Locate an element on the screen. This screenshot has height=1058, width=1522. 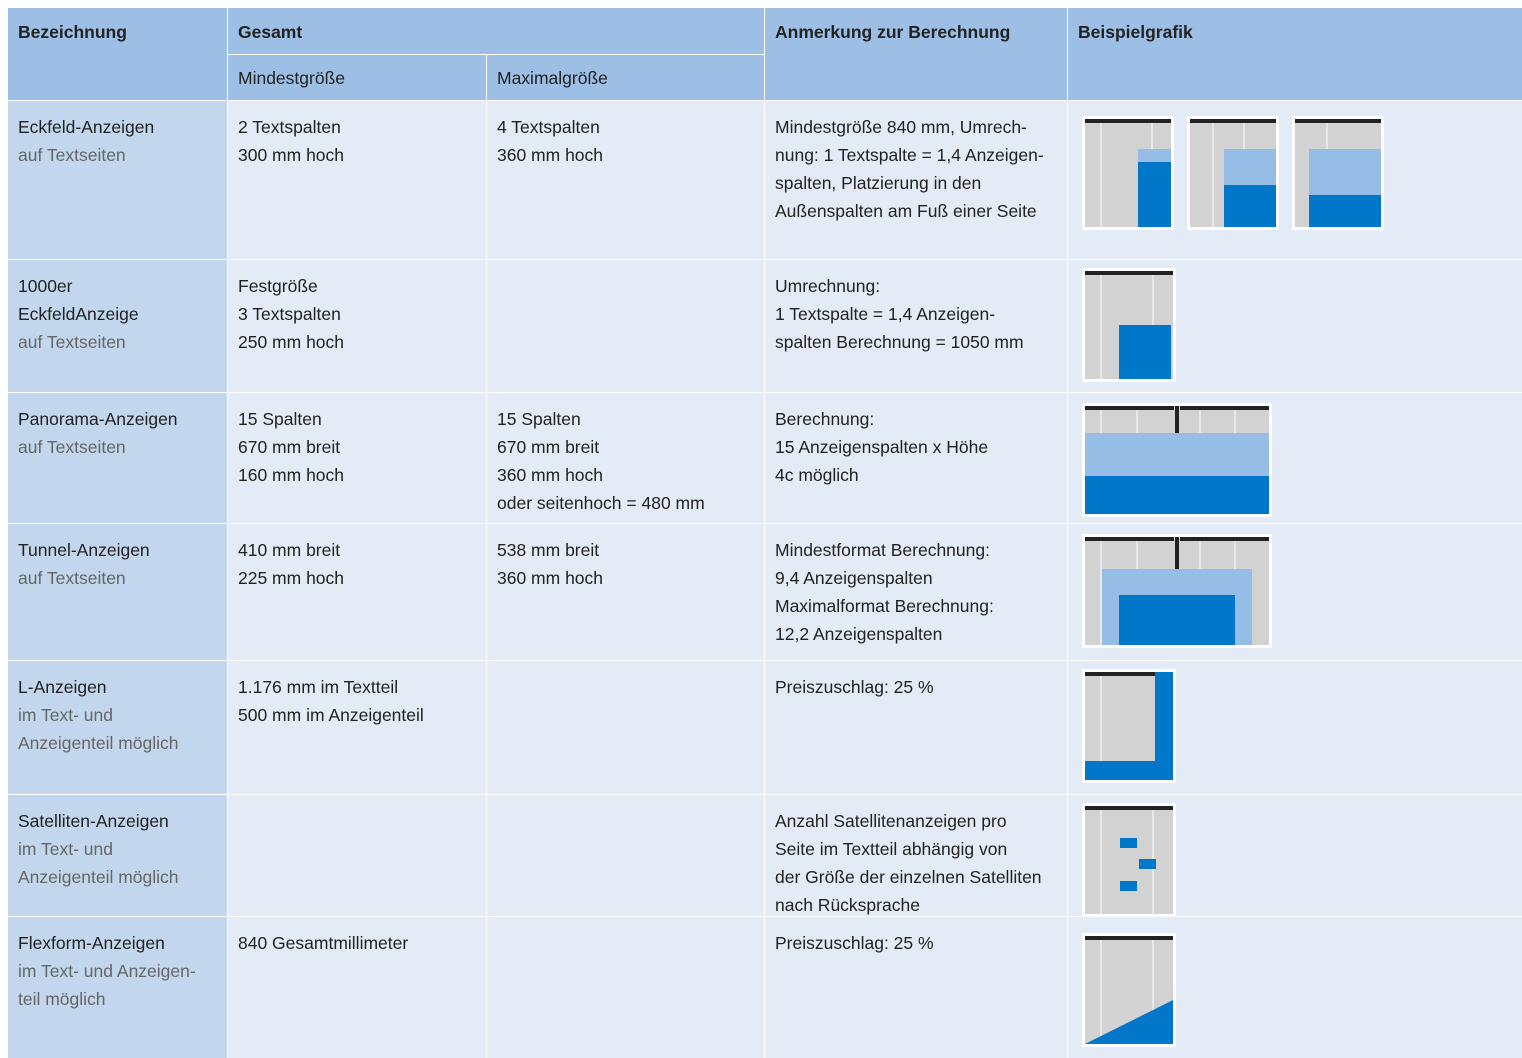
note-line: 1 Textspalte = 1,4 Anzeigen- is located at coordinates (885, 314).